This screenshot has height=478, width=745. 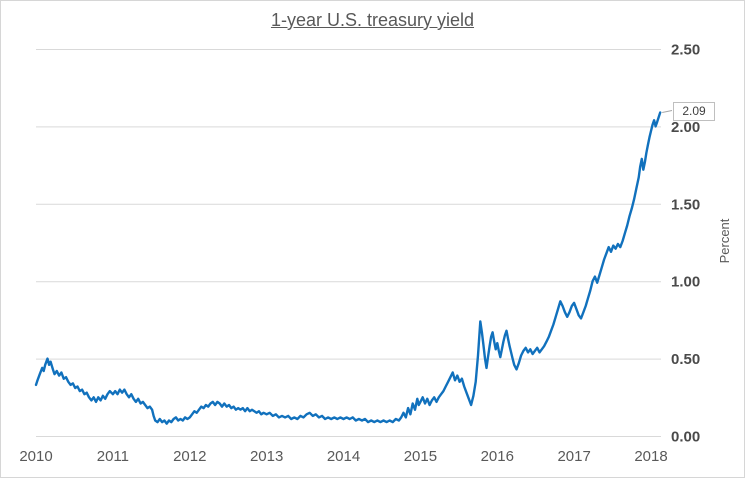 I want to click on data-label-leader-line, so click(x=667, y=111).